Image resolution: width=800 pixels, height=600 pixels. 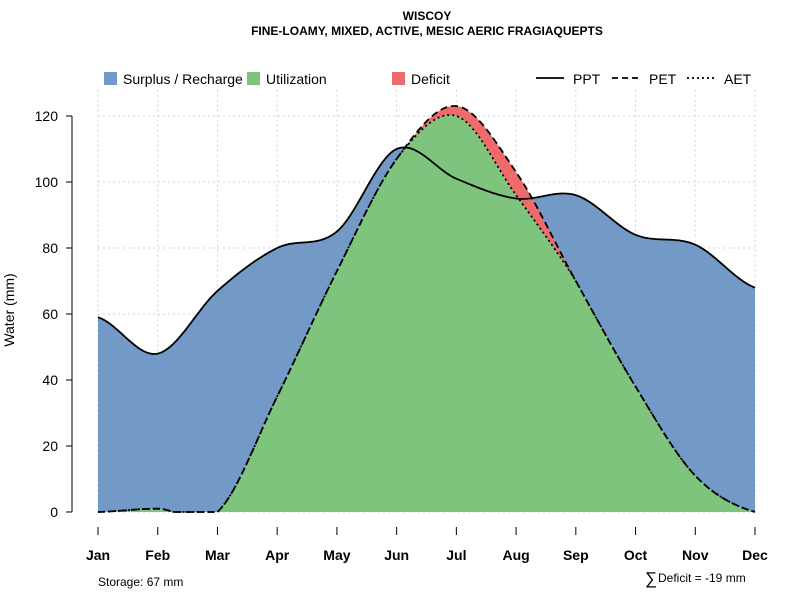 What do you see at coordinates (587, 79) in the screenshot?
I see `legend-label-ppt: PPT` at bounding box center [587, 79].